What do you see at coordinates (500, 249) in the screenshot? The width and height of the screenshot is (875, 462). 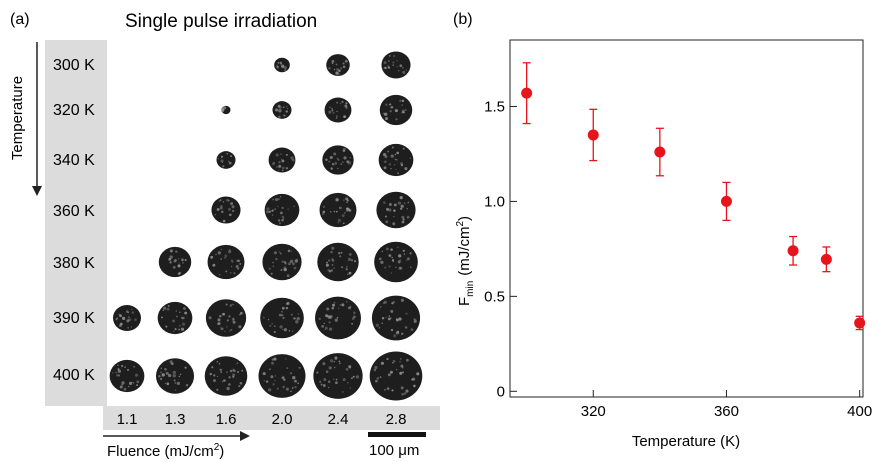 I see `y-ticks: 0 0.5 1.0 1.5` at bounding box center [500, 249].